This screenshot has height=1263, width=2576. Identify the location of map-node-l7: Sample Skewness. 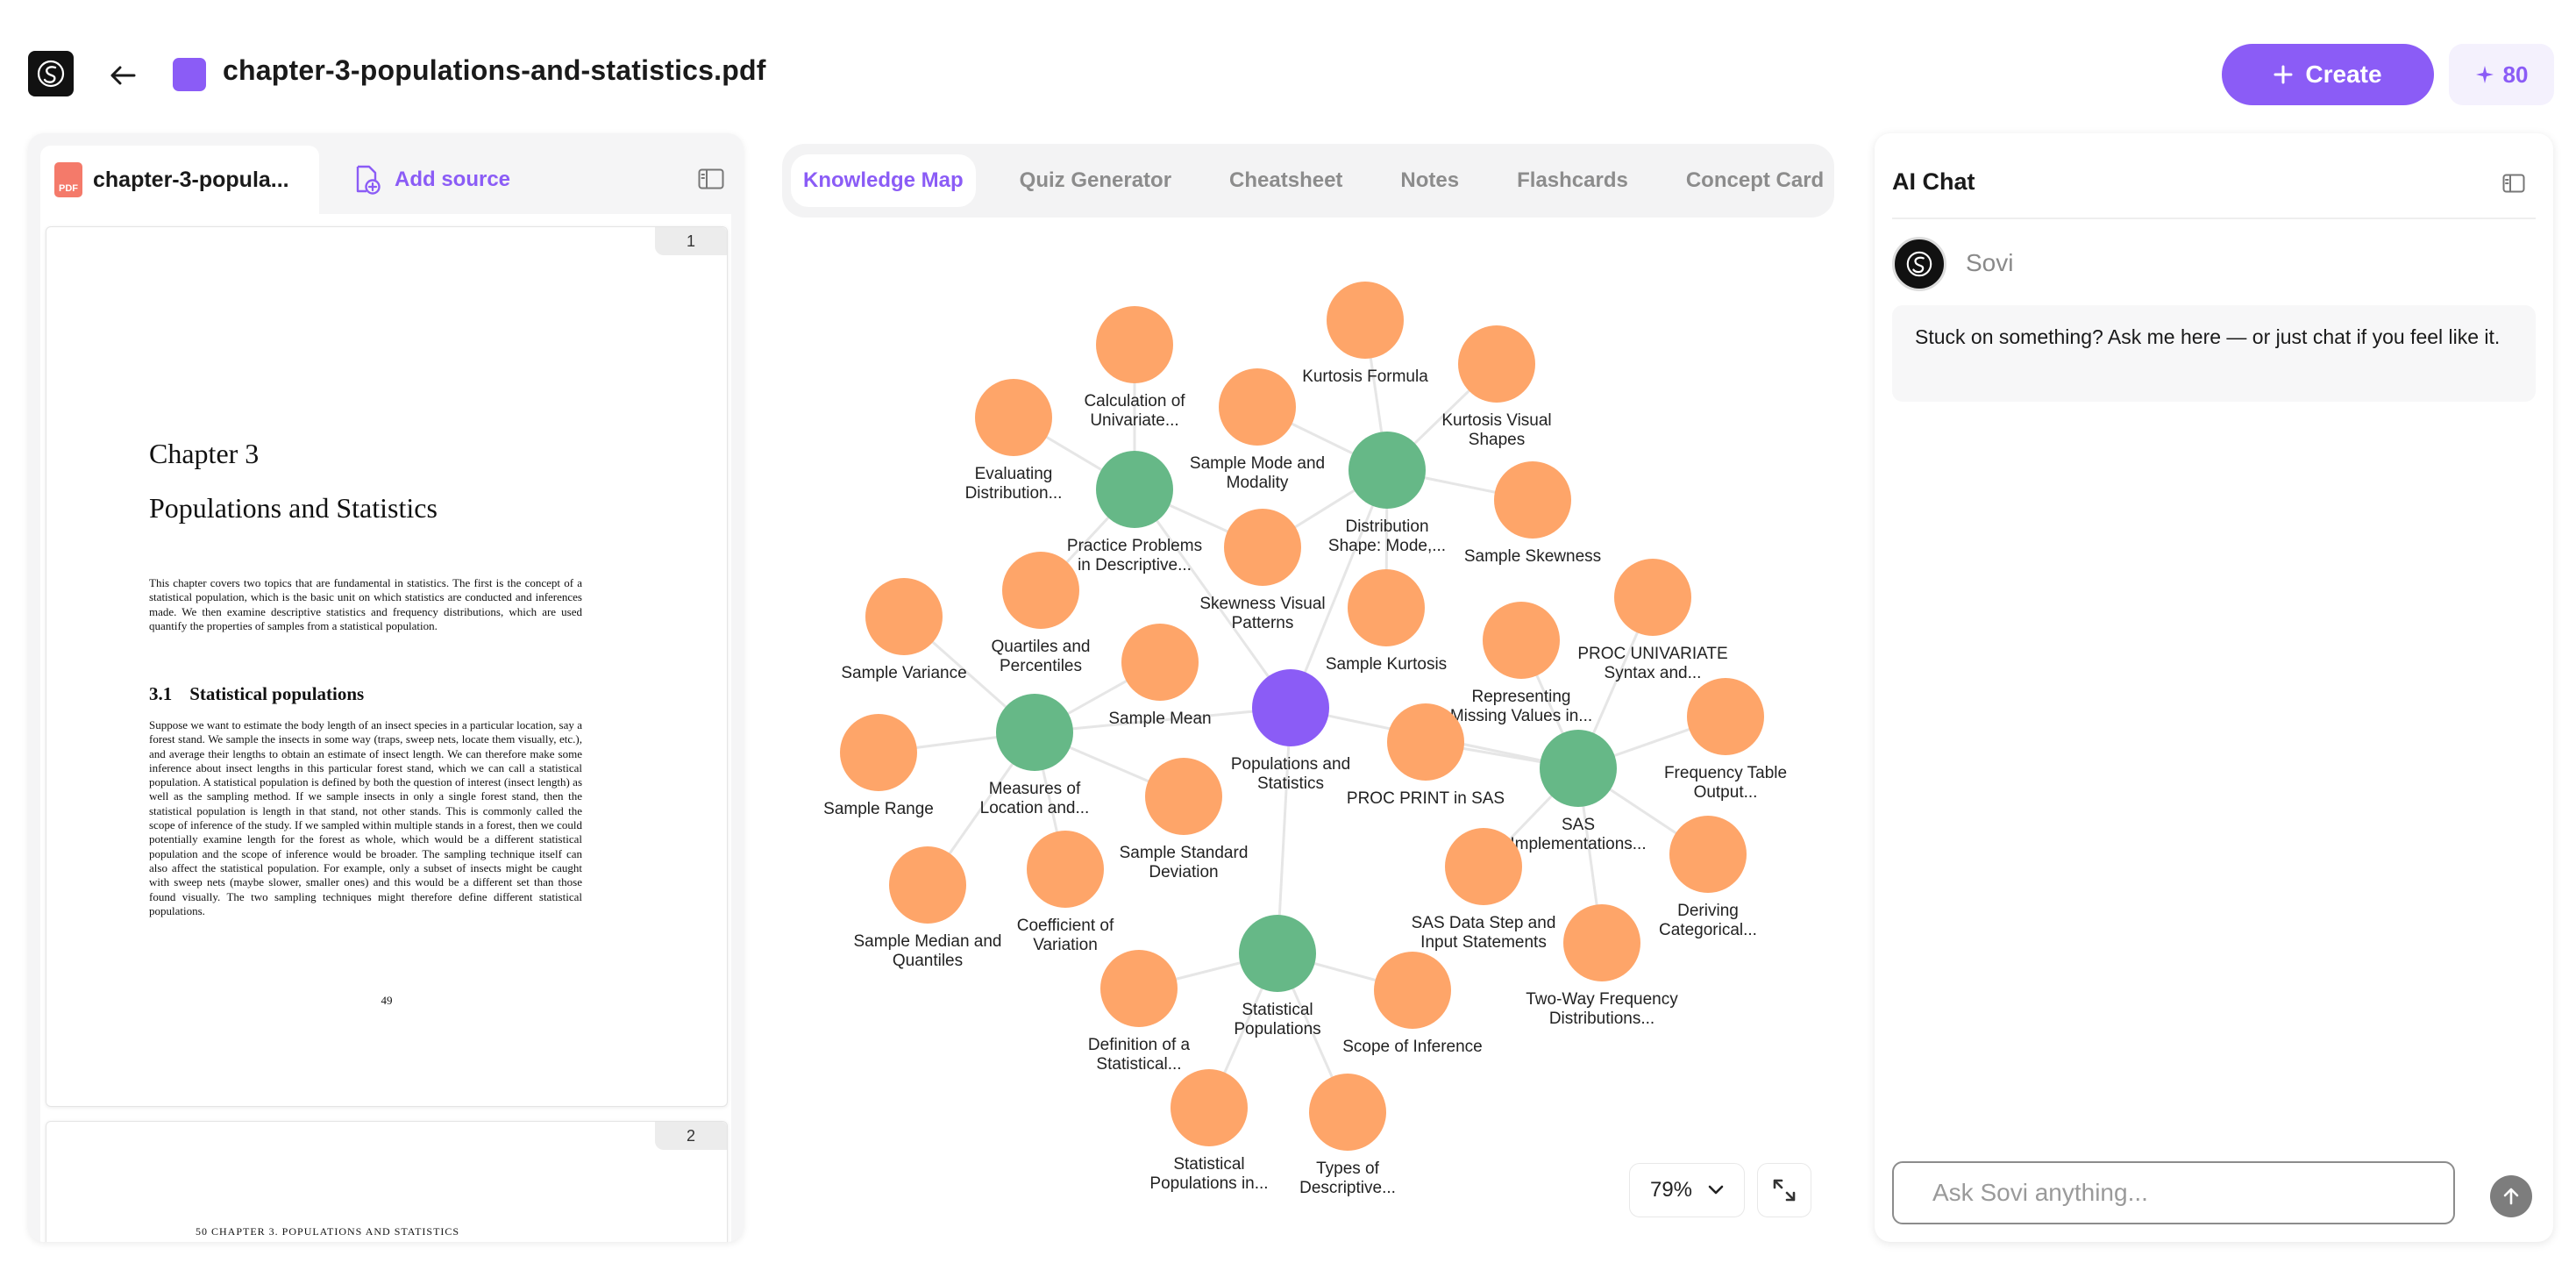
(1532, 513).